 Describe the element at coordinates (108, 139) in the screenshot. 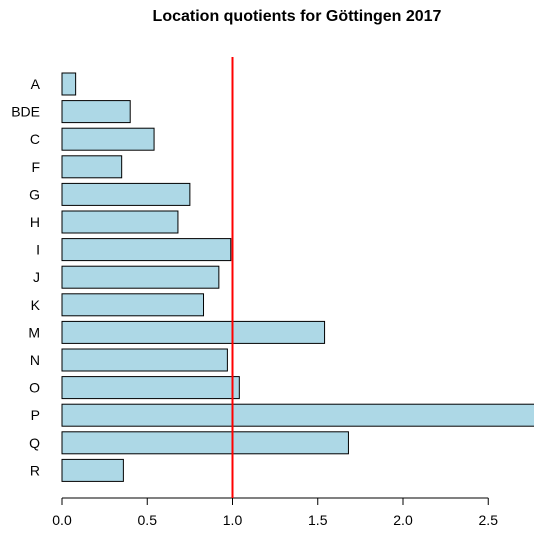

I see `bar-c` at that location.